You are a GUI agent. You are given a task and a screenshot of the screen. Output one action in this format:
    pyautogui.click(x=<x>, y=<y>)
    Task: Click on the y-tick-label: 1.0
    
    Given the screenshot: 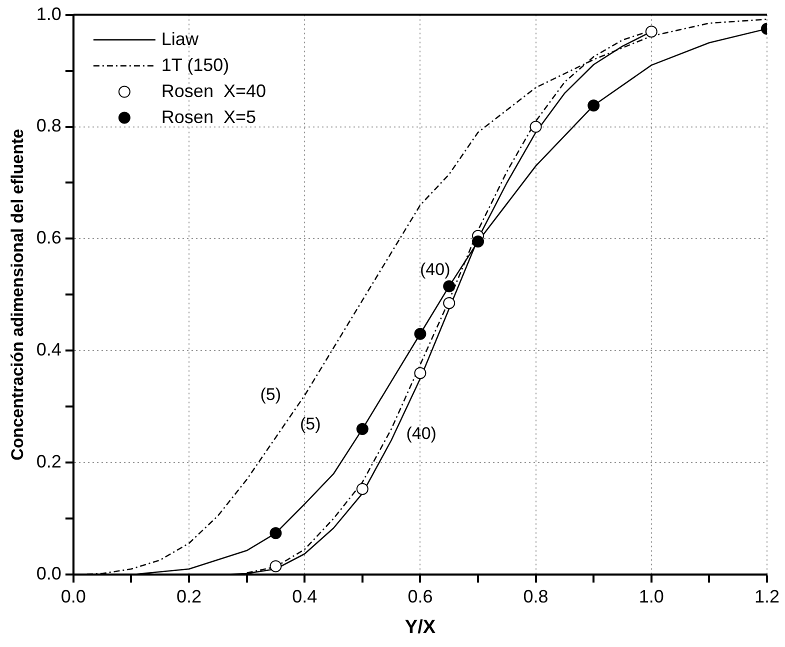 What is the action you would take?
    pyautogui.click(x=49, y=14)
    